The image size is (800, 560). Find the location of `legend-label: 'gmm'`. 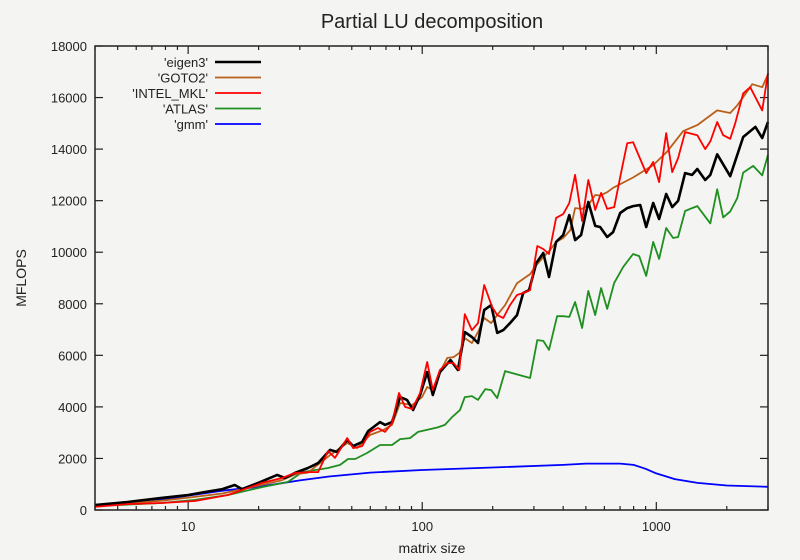

legend-label: 'gmm' is located at coordinates (191, 124).